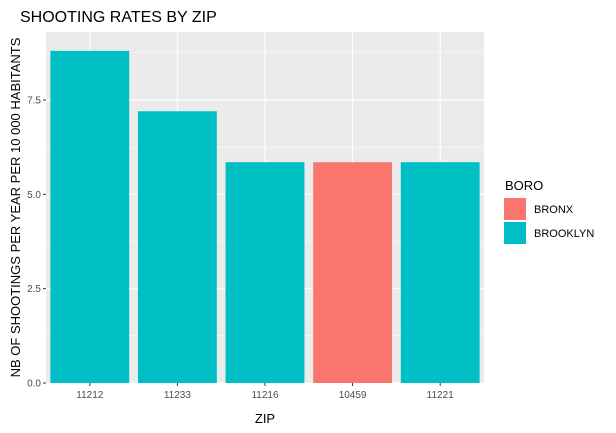  I want to click on legend-label-brooklyn: BROOKLYN, so click(564, 234).